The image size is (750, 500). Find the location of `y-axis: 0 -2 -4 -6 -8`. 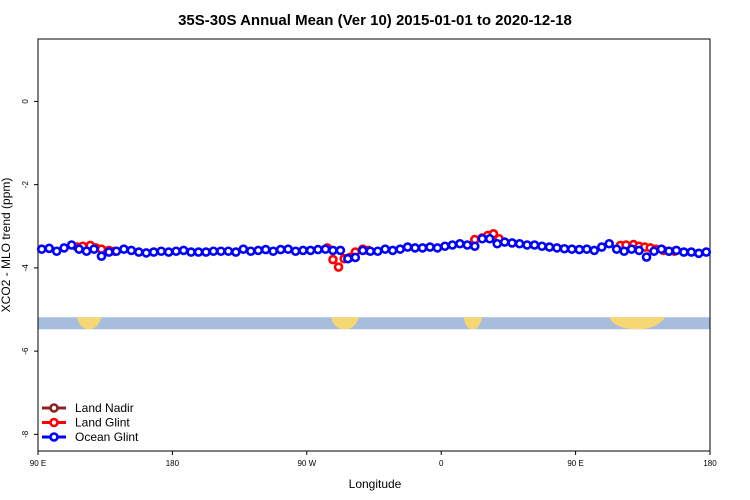

y-axis: 0 -2 -4 -6 -8 is located at coordinates (29, 268).